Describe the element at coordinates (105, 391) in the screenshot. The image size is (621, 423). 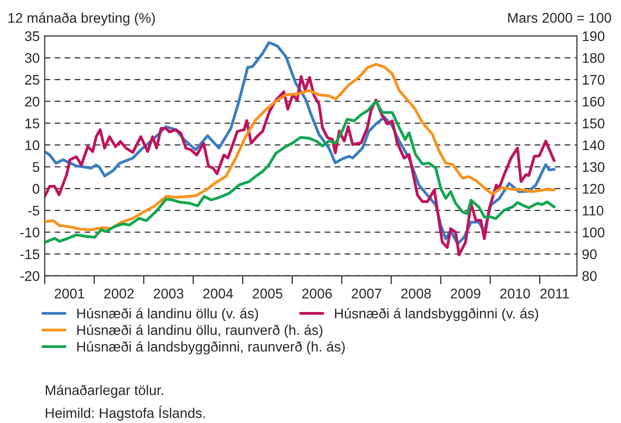
I see `text: Mánaðarlegar tölur.` at that location.